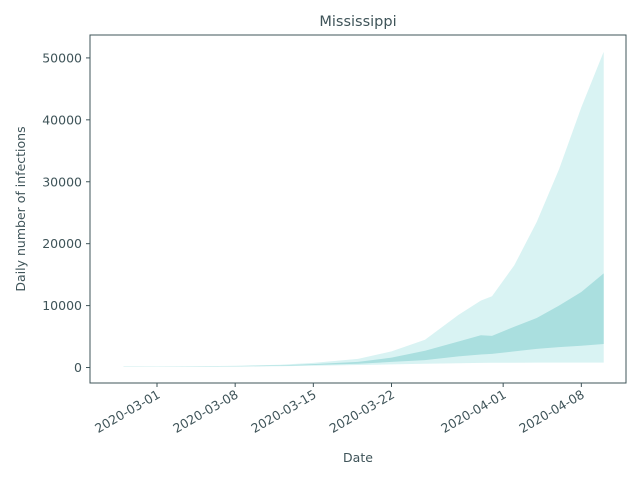  I want to click on y-tick-label: 40000, so click(62, 119).